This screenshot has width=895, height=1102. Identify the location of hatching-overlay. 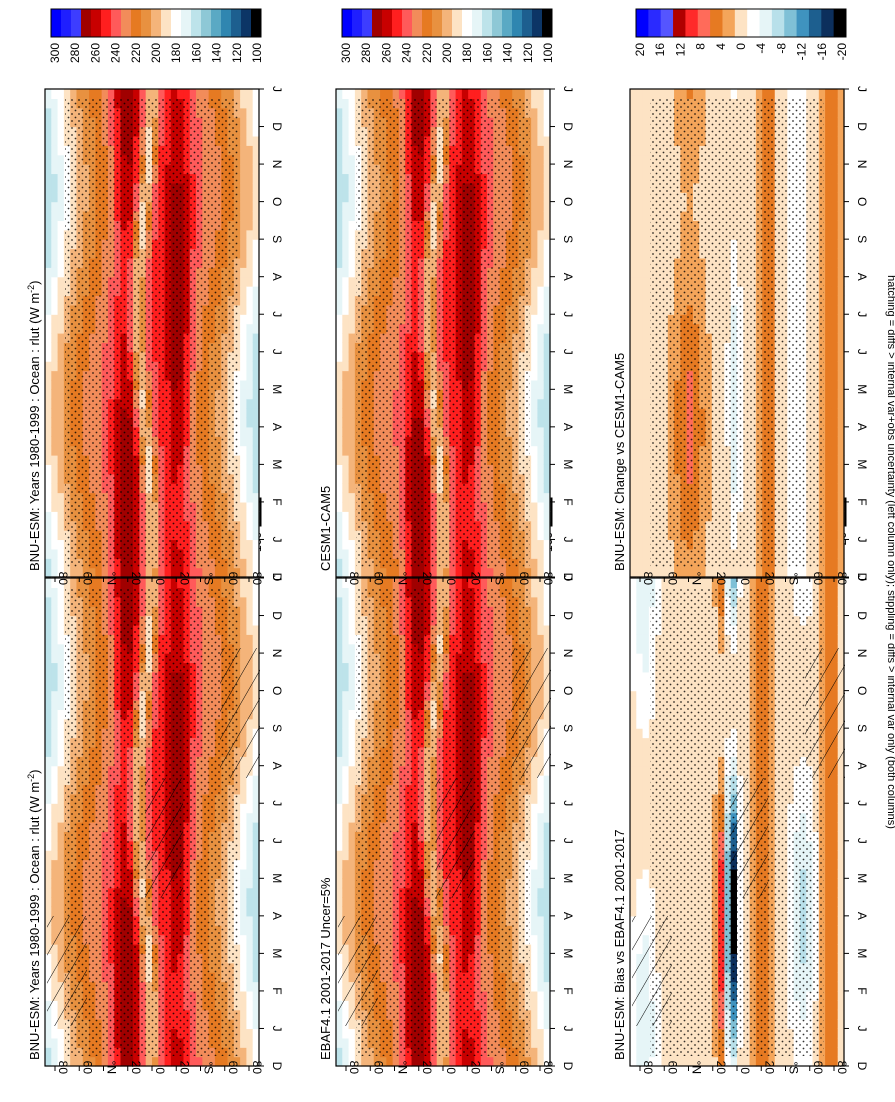
(67, 971).